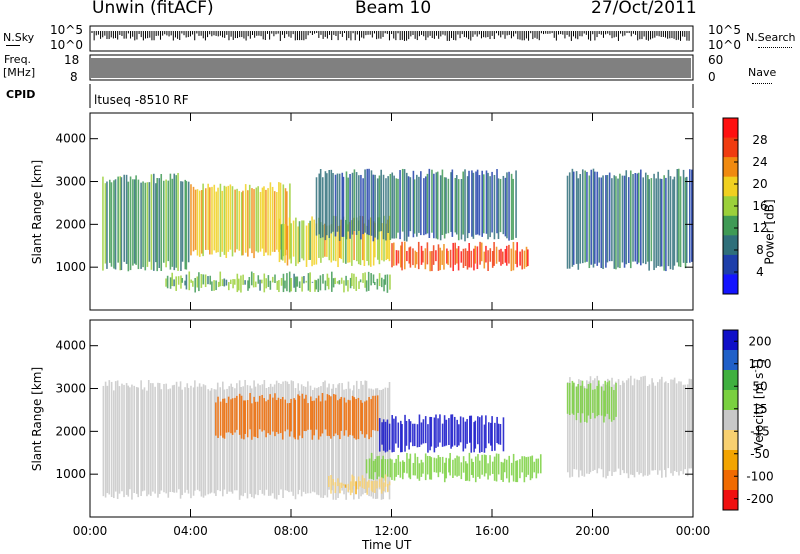 The height and width of the screenshot is (554, 800). What do you see at coordinates (393, 9) in the screenshot?
I see `beam-title: Beam 10` at bounding box center [393, 9].